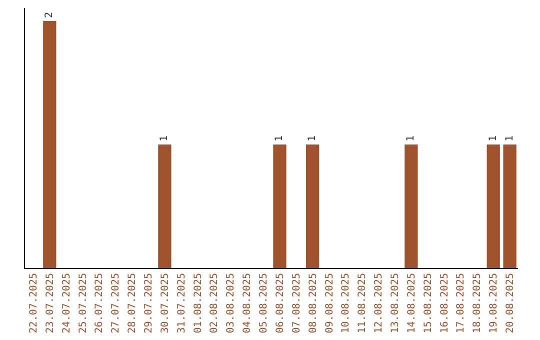 Image resolution: width=540 pixels, height=340 pixels. What do you see at coordinates (50, 303) in the screenshot?
I see `x-tick-label: 23.07.2025` at bounding box center [50, 303].